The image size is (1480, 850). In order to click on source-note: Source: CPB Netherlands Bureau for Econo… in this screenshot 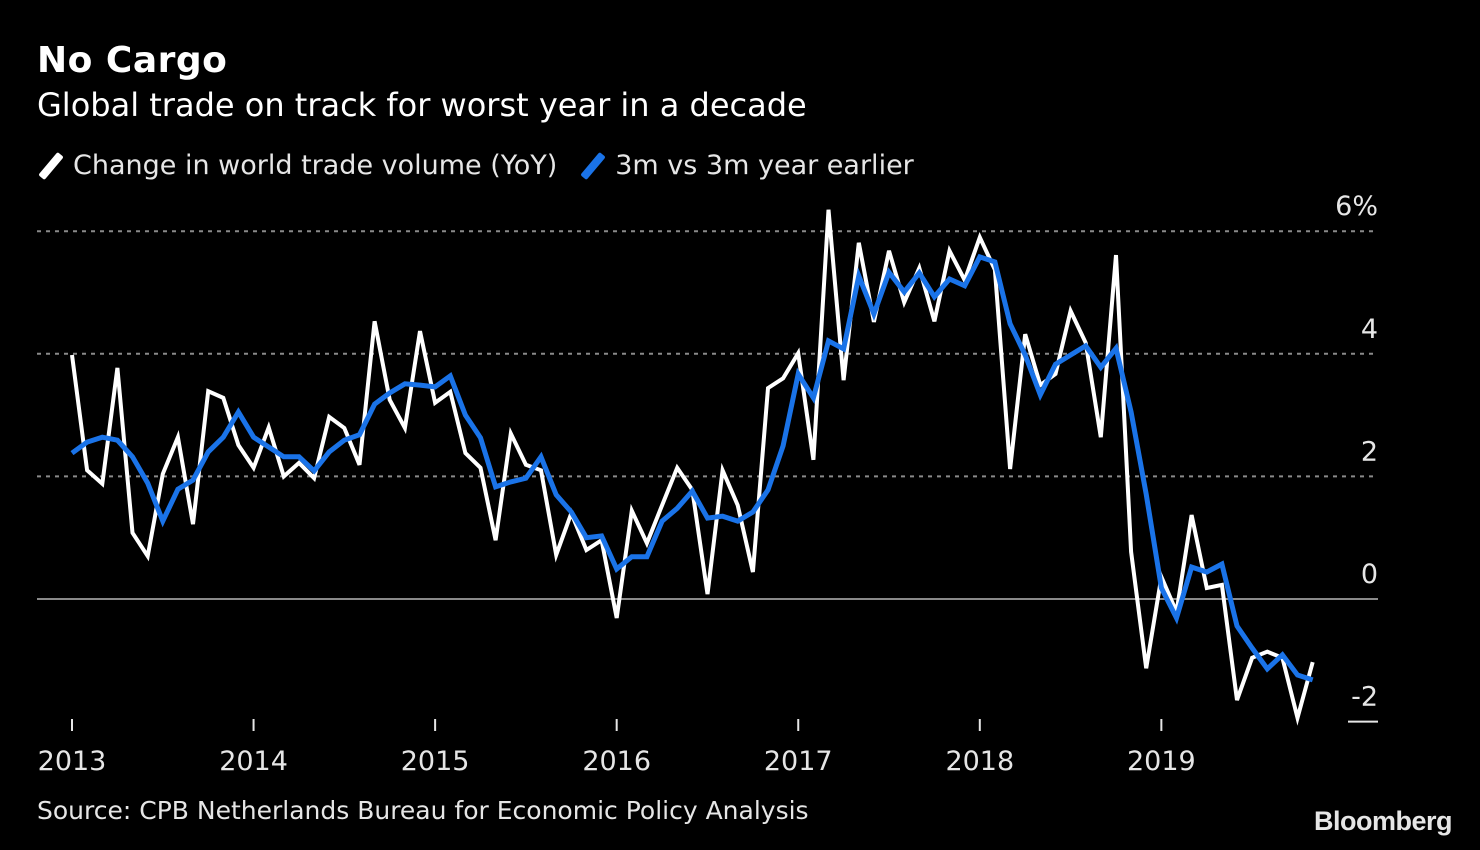, I will do `click(423, 810)`.